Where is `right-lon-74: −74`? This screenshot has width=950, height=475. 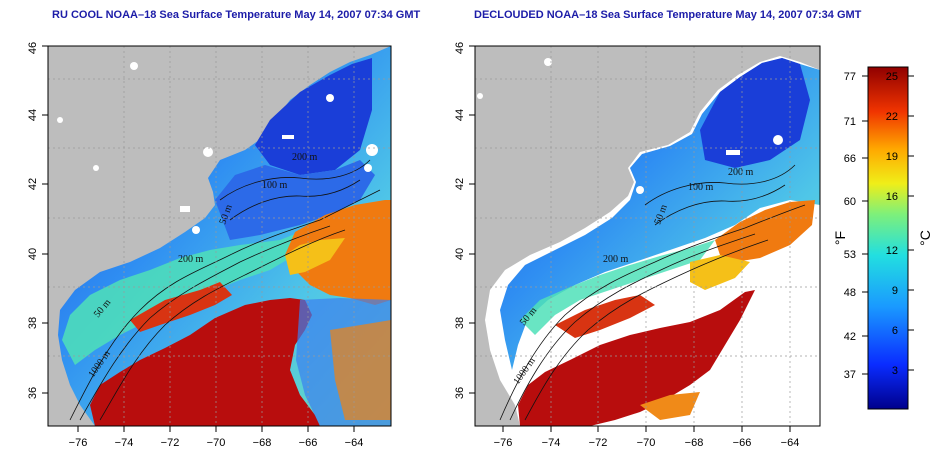
right-lon-74: −74 is located at coordinates (551, 443).